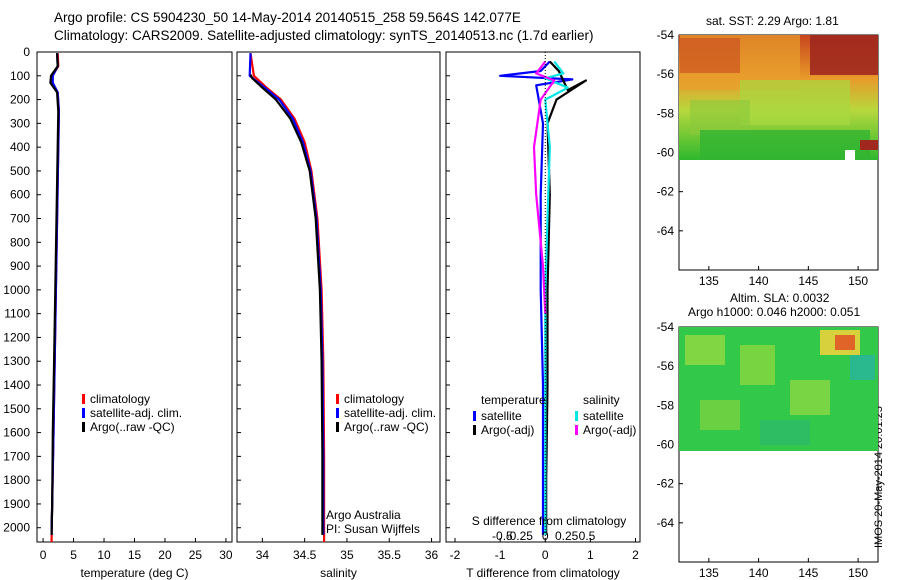  I want to click on x-tick-label: 34, so click(263, 555).